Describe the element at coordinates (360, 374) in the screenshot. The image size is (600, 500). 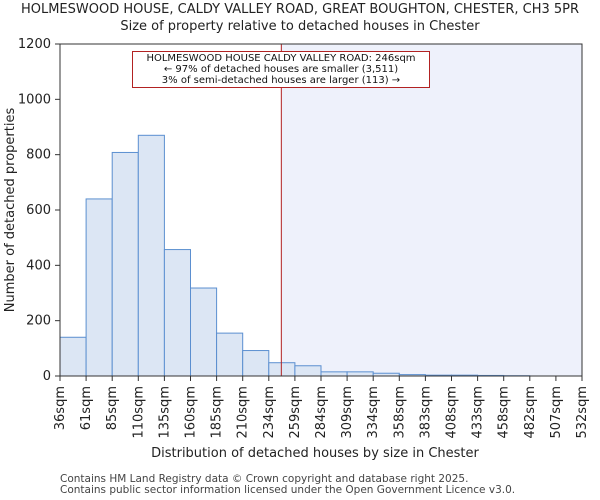
I see `bar-309sqm` at that location.